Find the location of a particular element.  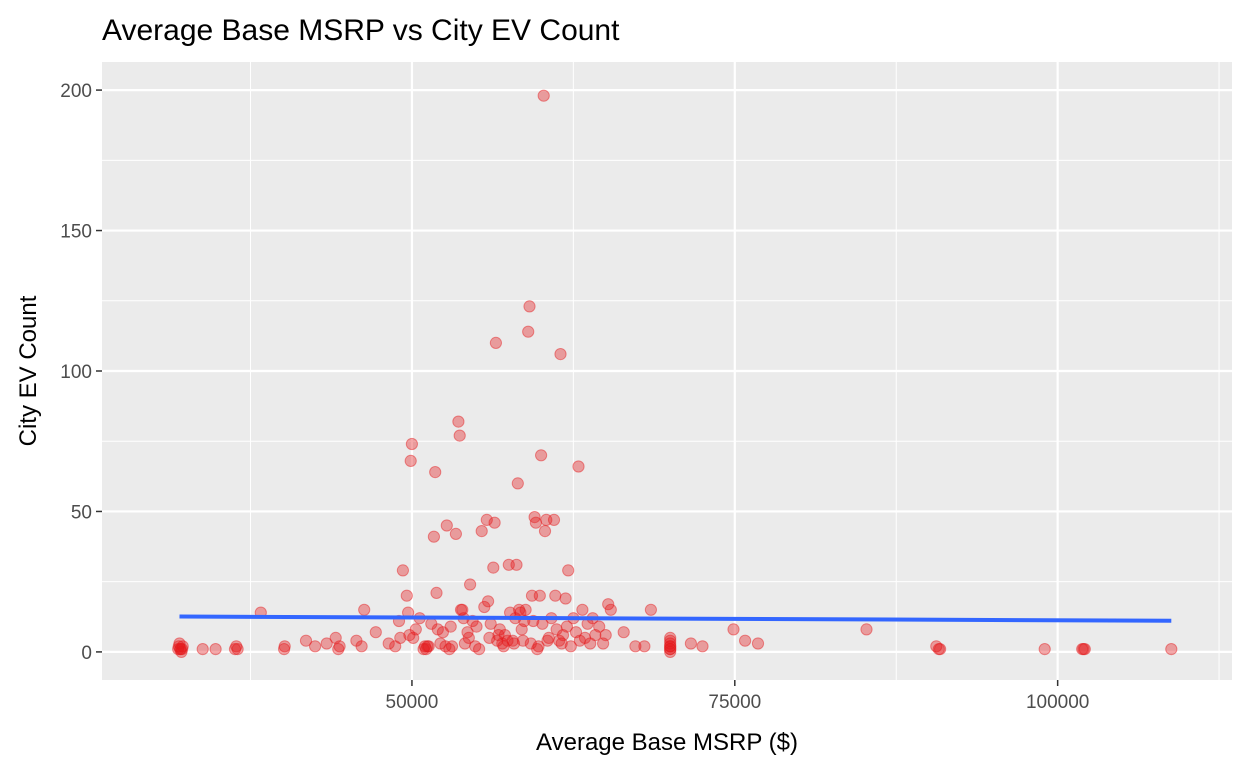

x-axis: 50000 75000 100000 is located at coordinates (737, 696).